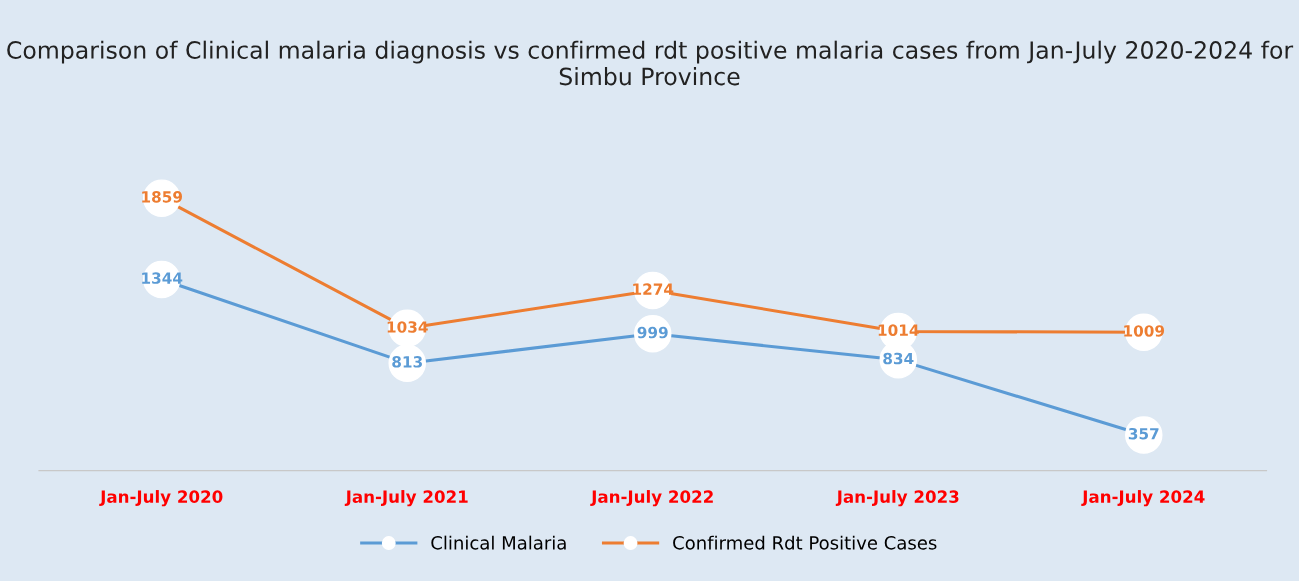  I want to click on x-tick-label: Jan-July 2023, so click(897, 498).